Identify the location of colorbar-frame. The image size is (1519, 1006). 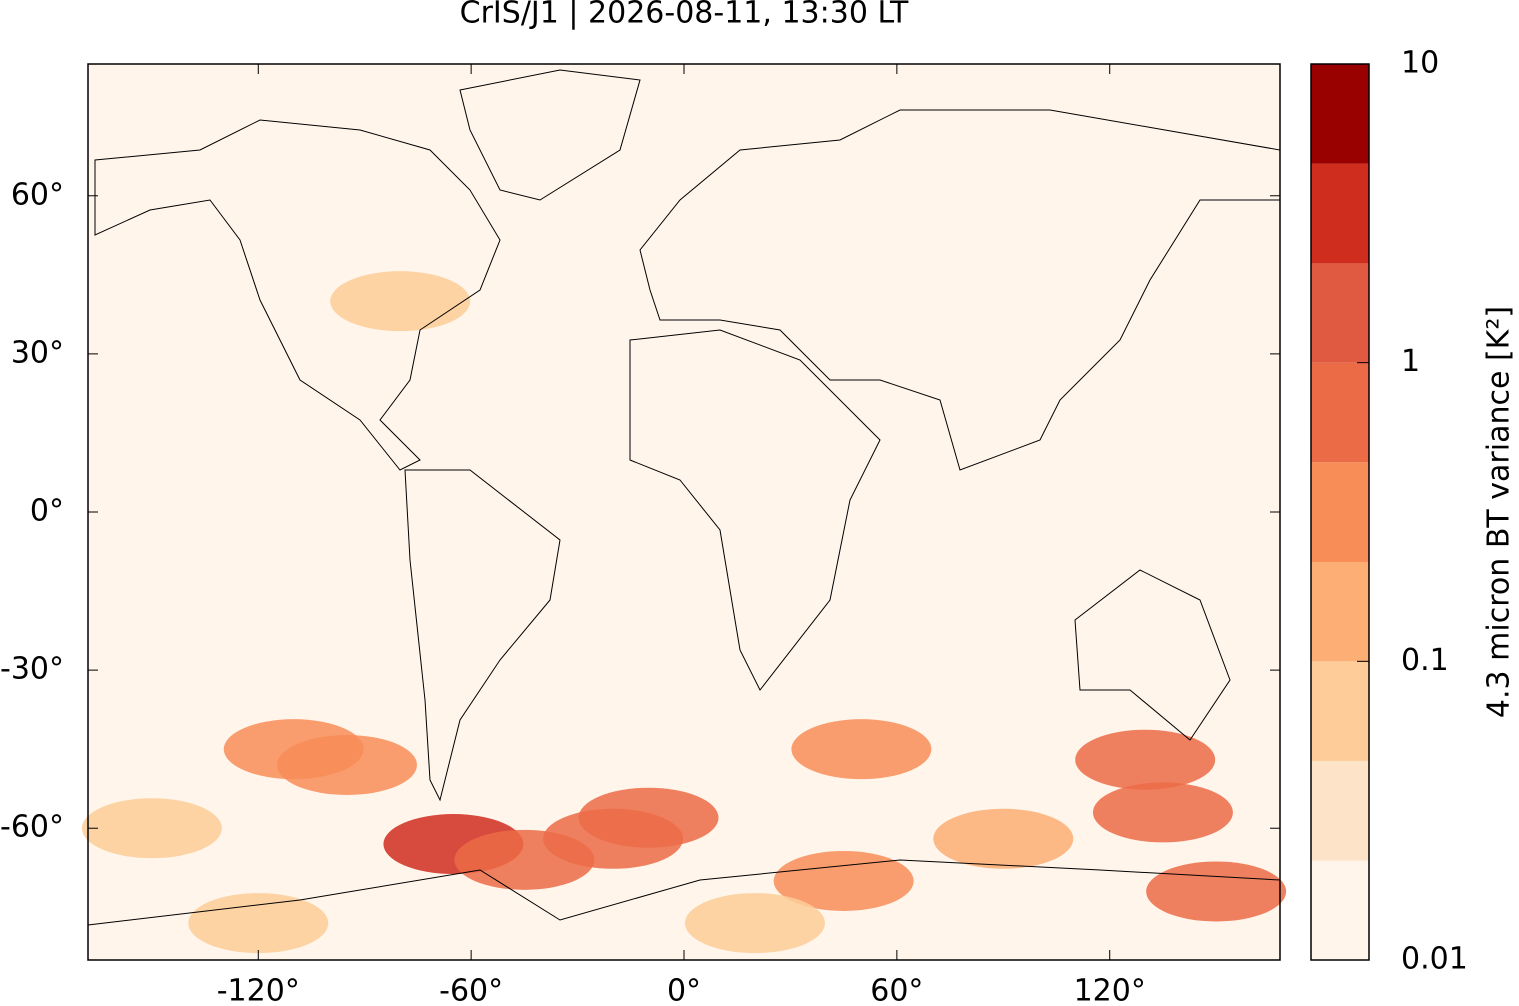
(1340, 512).